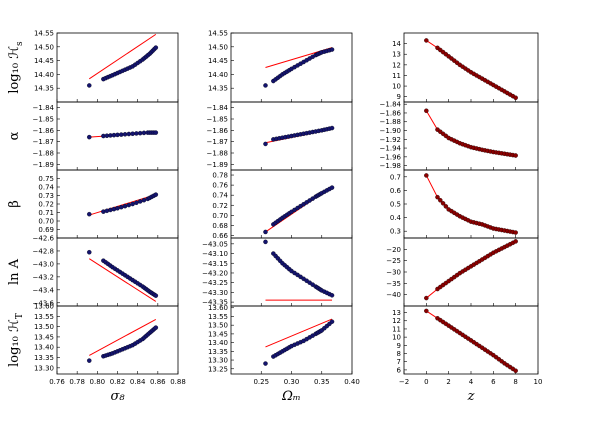 The height and width of the screenshot is (421, 598). I want to click on row-ylabel-sub: s, so click(20, 43).